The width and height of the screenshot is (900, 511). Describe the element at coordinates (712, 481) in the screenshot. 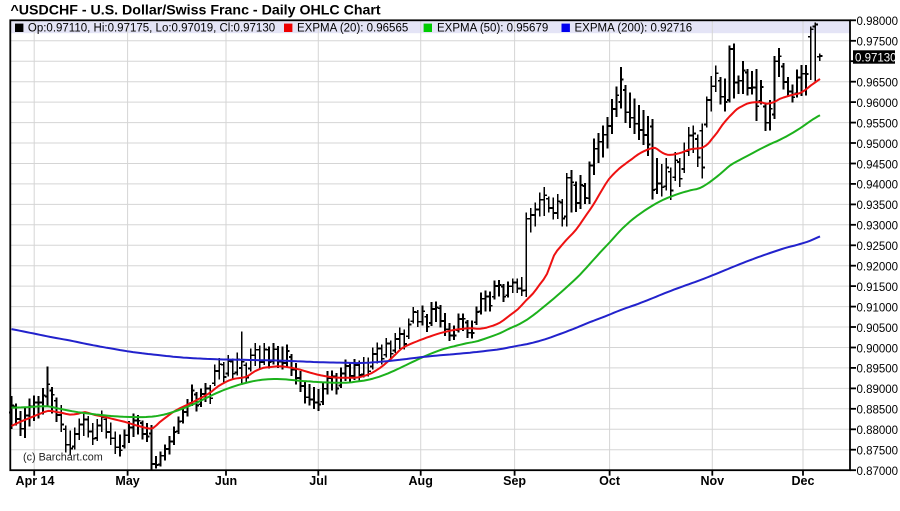

I see `svg-text: Nov` at that location.